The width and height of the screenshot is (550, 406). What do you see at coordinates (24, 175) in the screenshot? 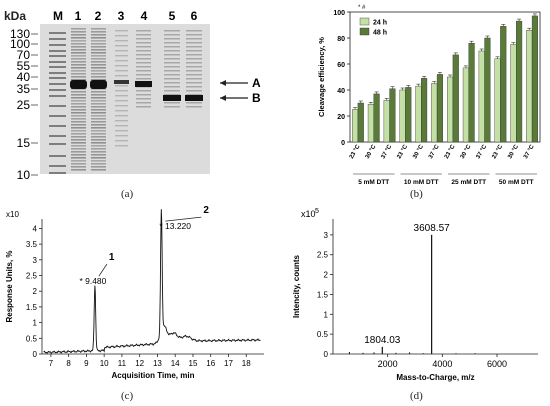
I see `gel-mw-label: 10` at bounding box center [24, 175].